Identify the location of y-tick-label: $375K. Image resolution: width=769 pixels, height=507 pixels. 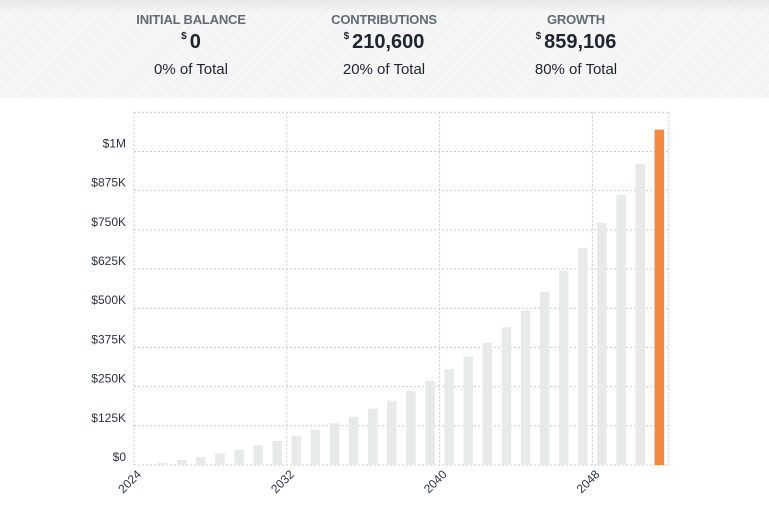
(108, 339).